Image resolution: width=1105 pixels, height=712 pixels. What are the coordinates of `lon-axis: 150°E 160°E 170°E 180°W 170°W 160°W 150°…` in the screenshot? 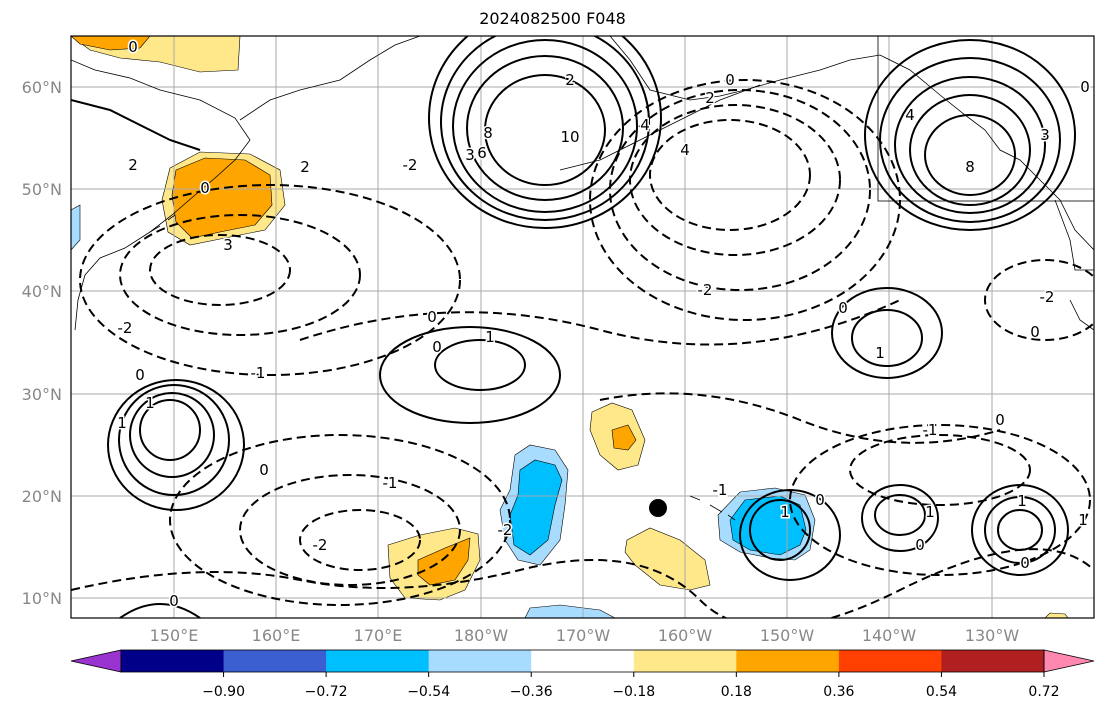 It's located at (585, 635).